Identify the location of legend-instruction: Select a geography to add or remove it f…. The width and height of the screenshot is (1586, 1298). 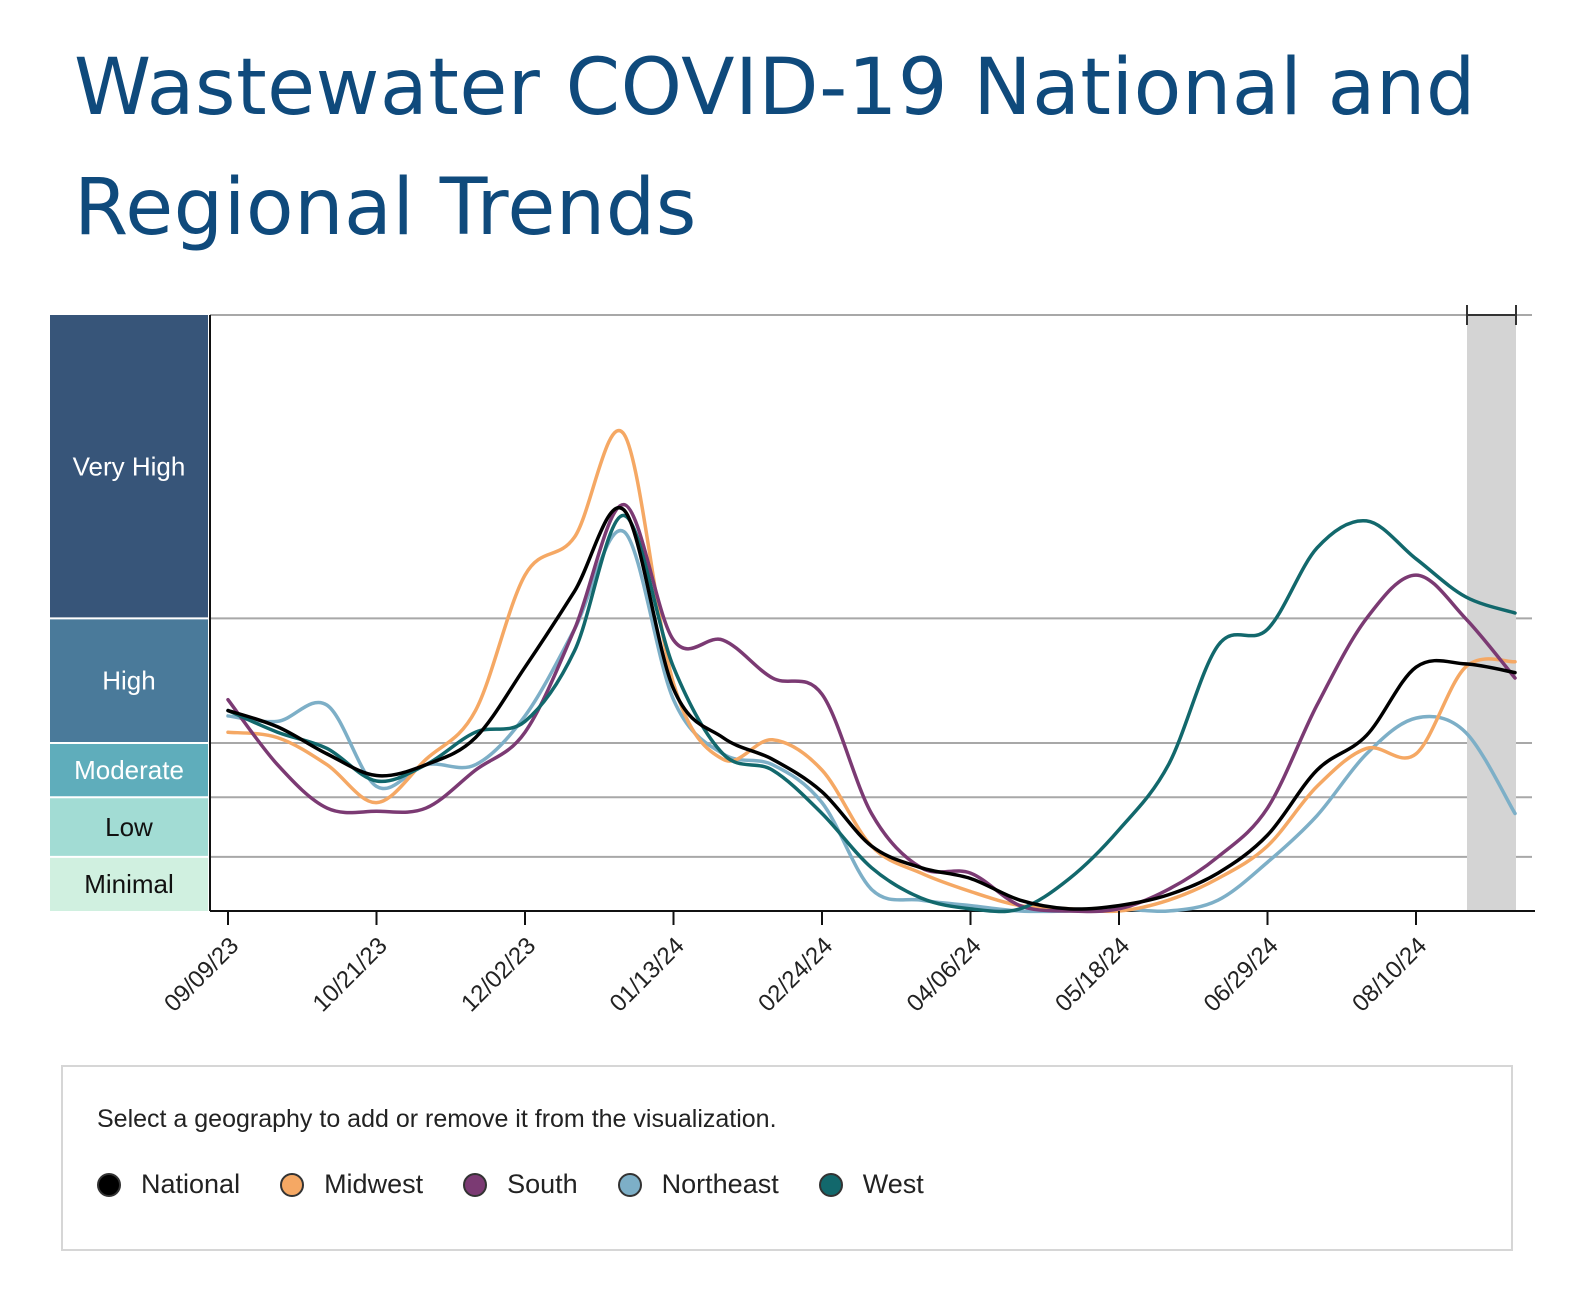
(437, 1119).